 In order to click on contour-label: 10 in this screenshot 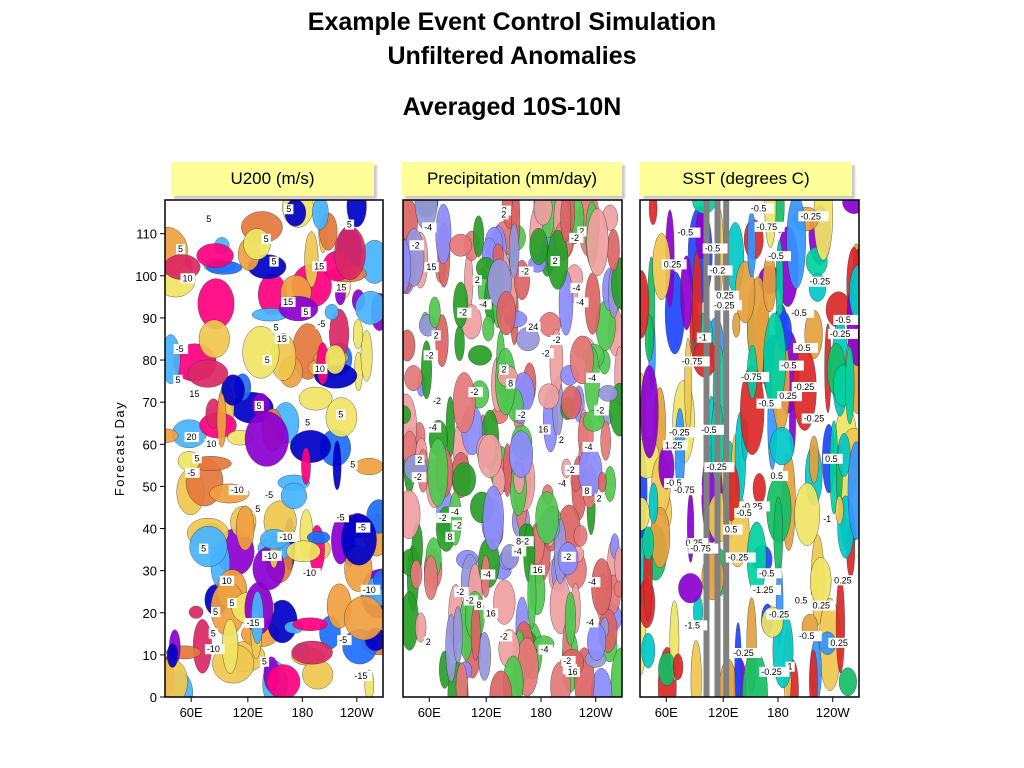, I will do `click(187, 278)`.